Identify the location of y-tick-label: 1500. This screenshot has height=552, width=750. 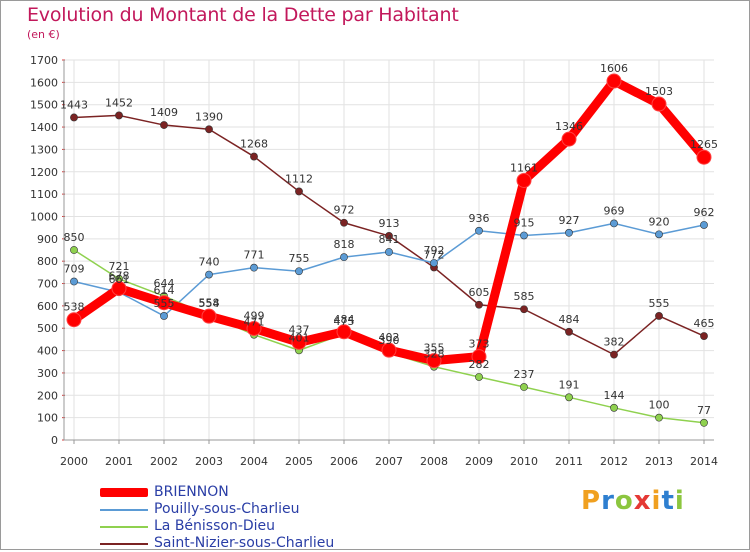
(44, 105).